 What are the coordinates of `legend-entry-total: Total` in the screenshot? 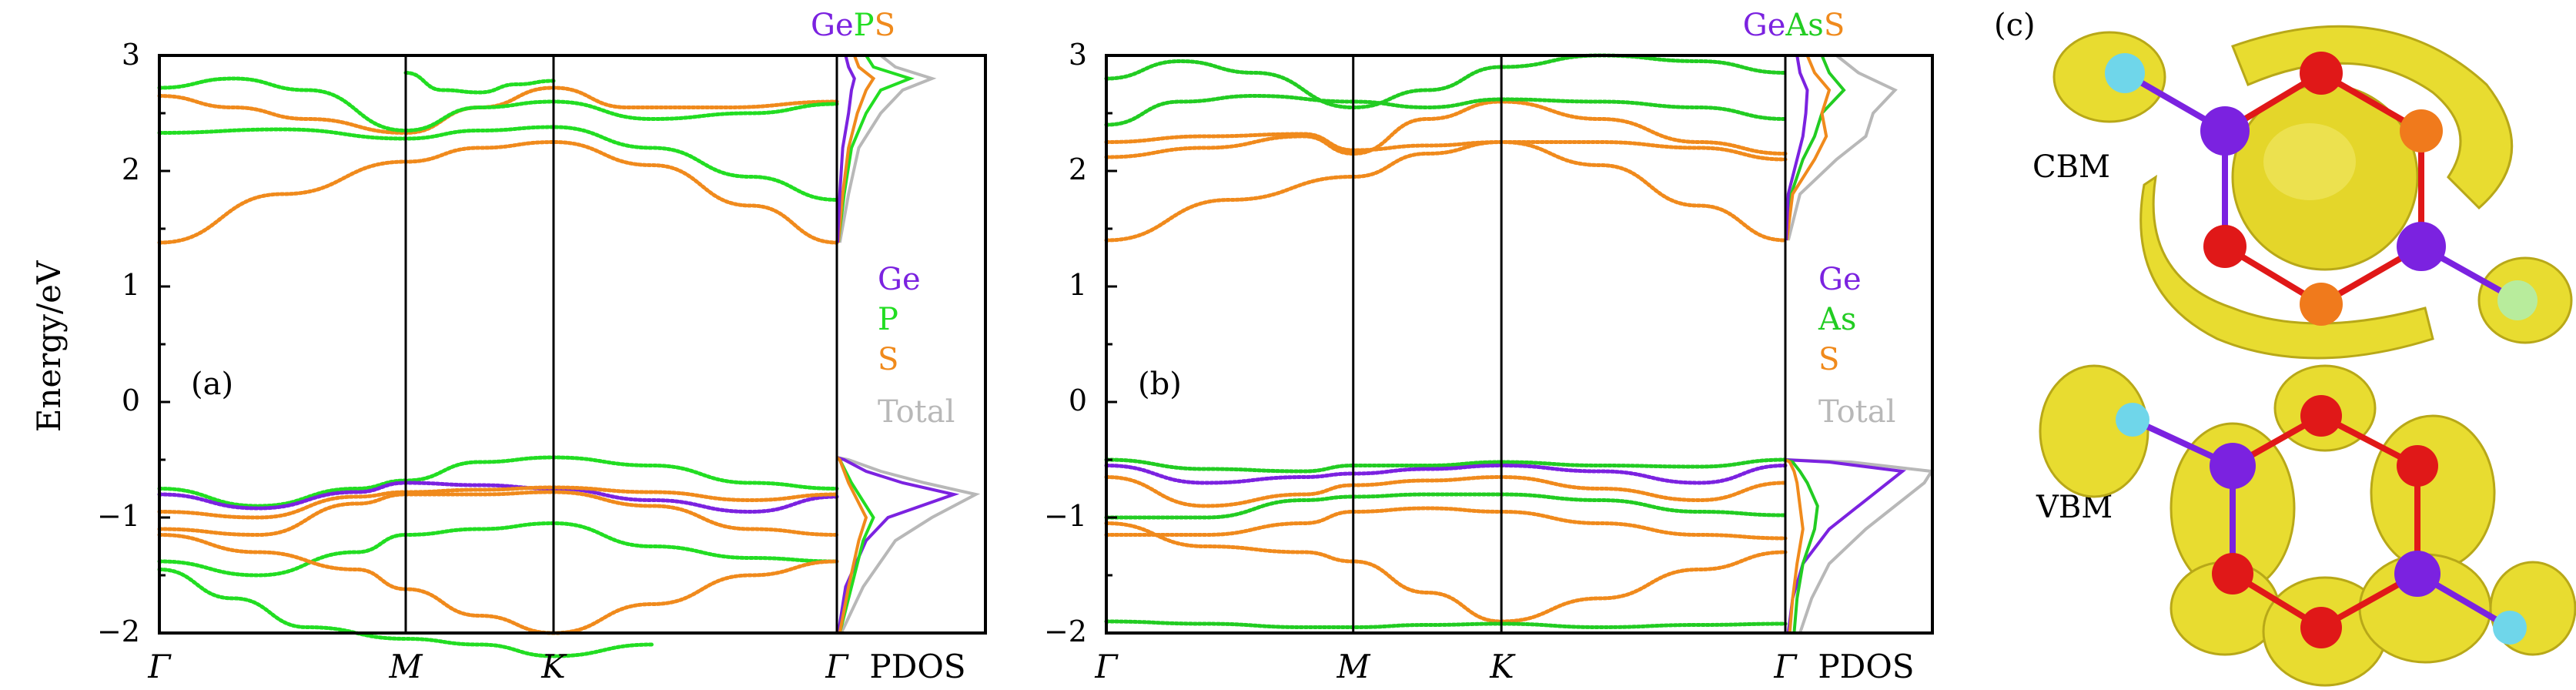 It's located at (1857, 412).